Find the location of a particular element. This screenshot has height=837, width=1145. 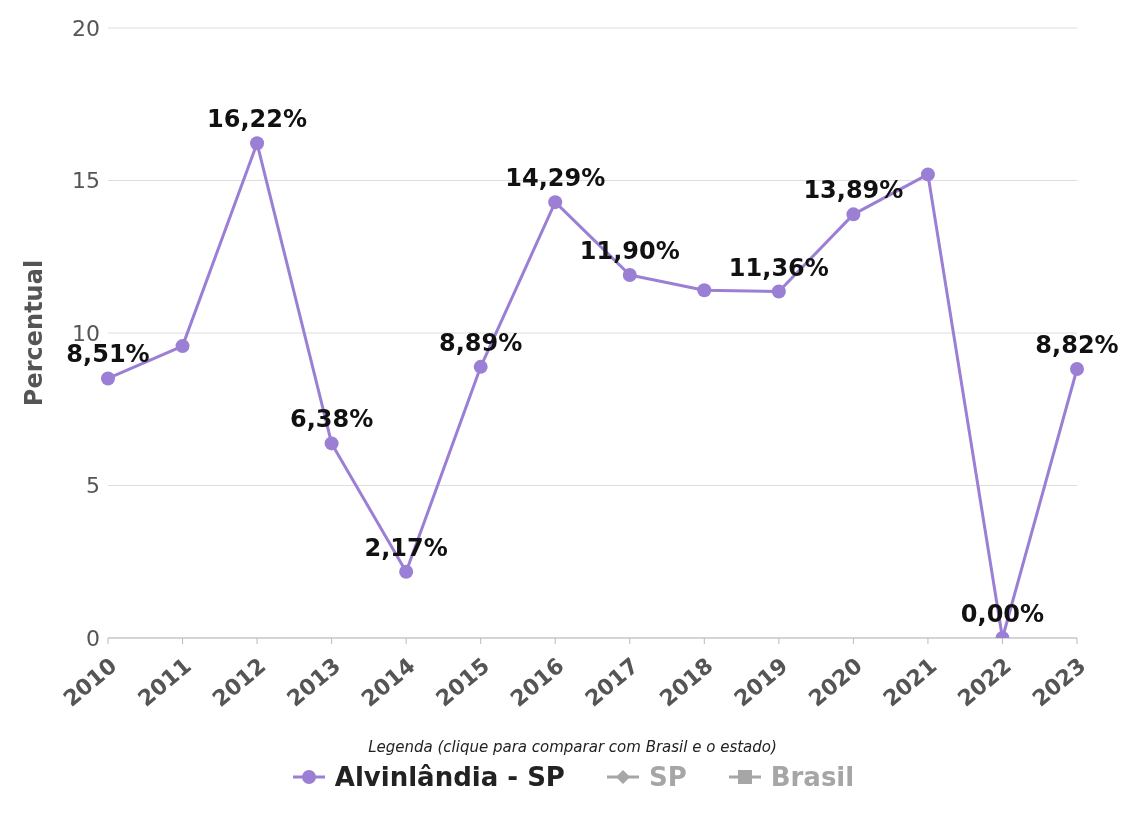

data-label: 11,90% is located at coordinates (629, 251).